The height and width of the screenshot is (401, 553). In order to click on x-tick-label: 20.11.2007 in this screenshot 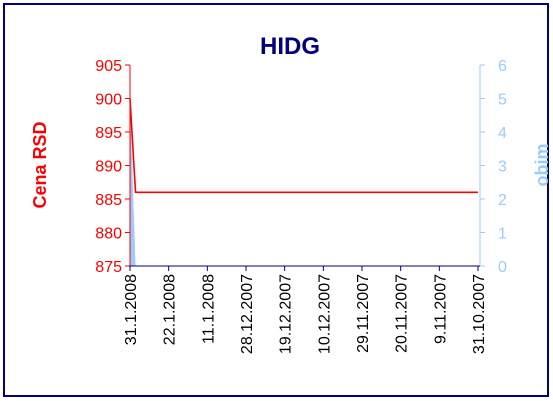, I will do `click(402, 313)`.